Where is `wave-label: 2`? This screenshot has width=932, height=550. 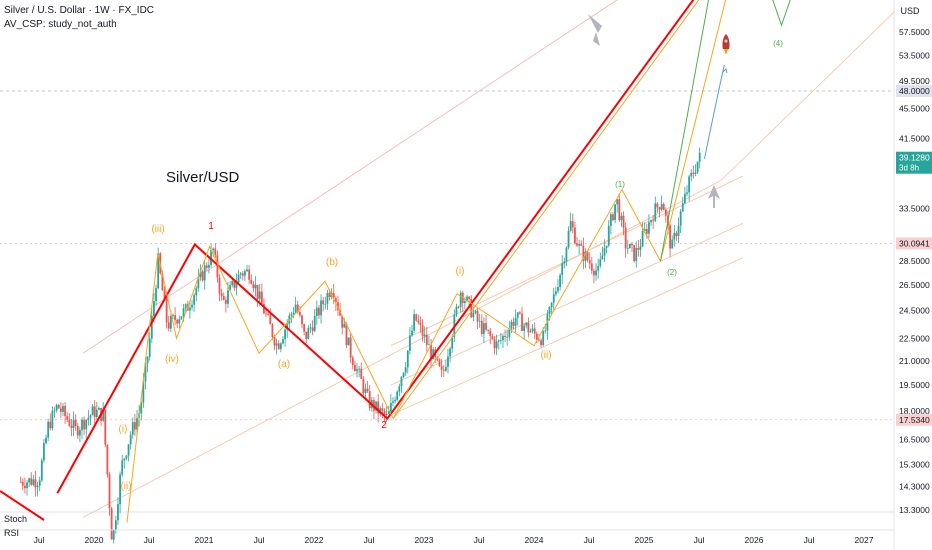 wave-label: 2 is located at coordinates (384, 425).